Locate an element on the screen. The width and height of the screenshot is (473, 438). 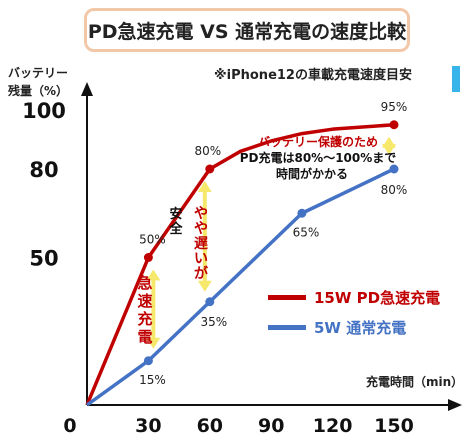
annotation-note-line1: バッテリー保護のため is located at coordinates (318, 141).